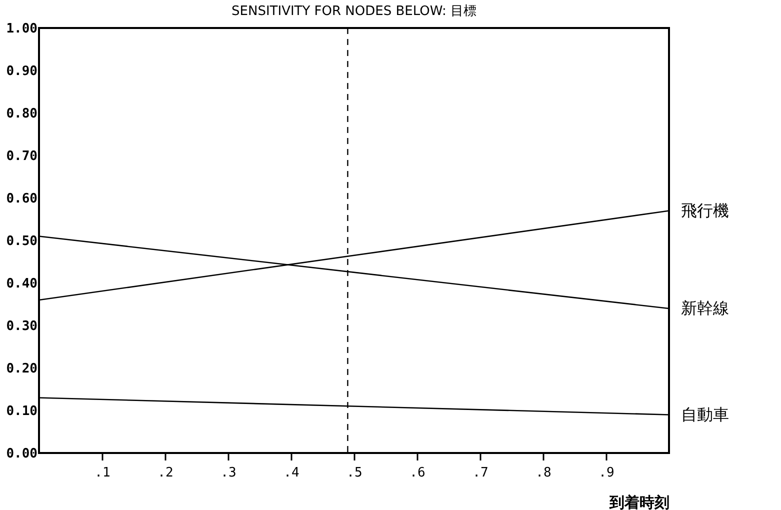  I want to click on x-tick-label: .2, so click(166, 473).